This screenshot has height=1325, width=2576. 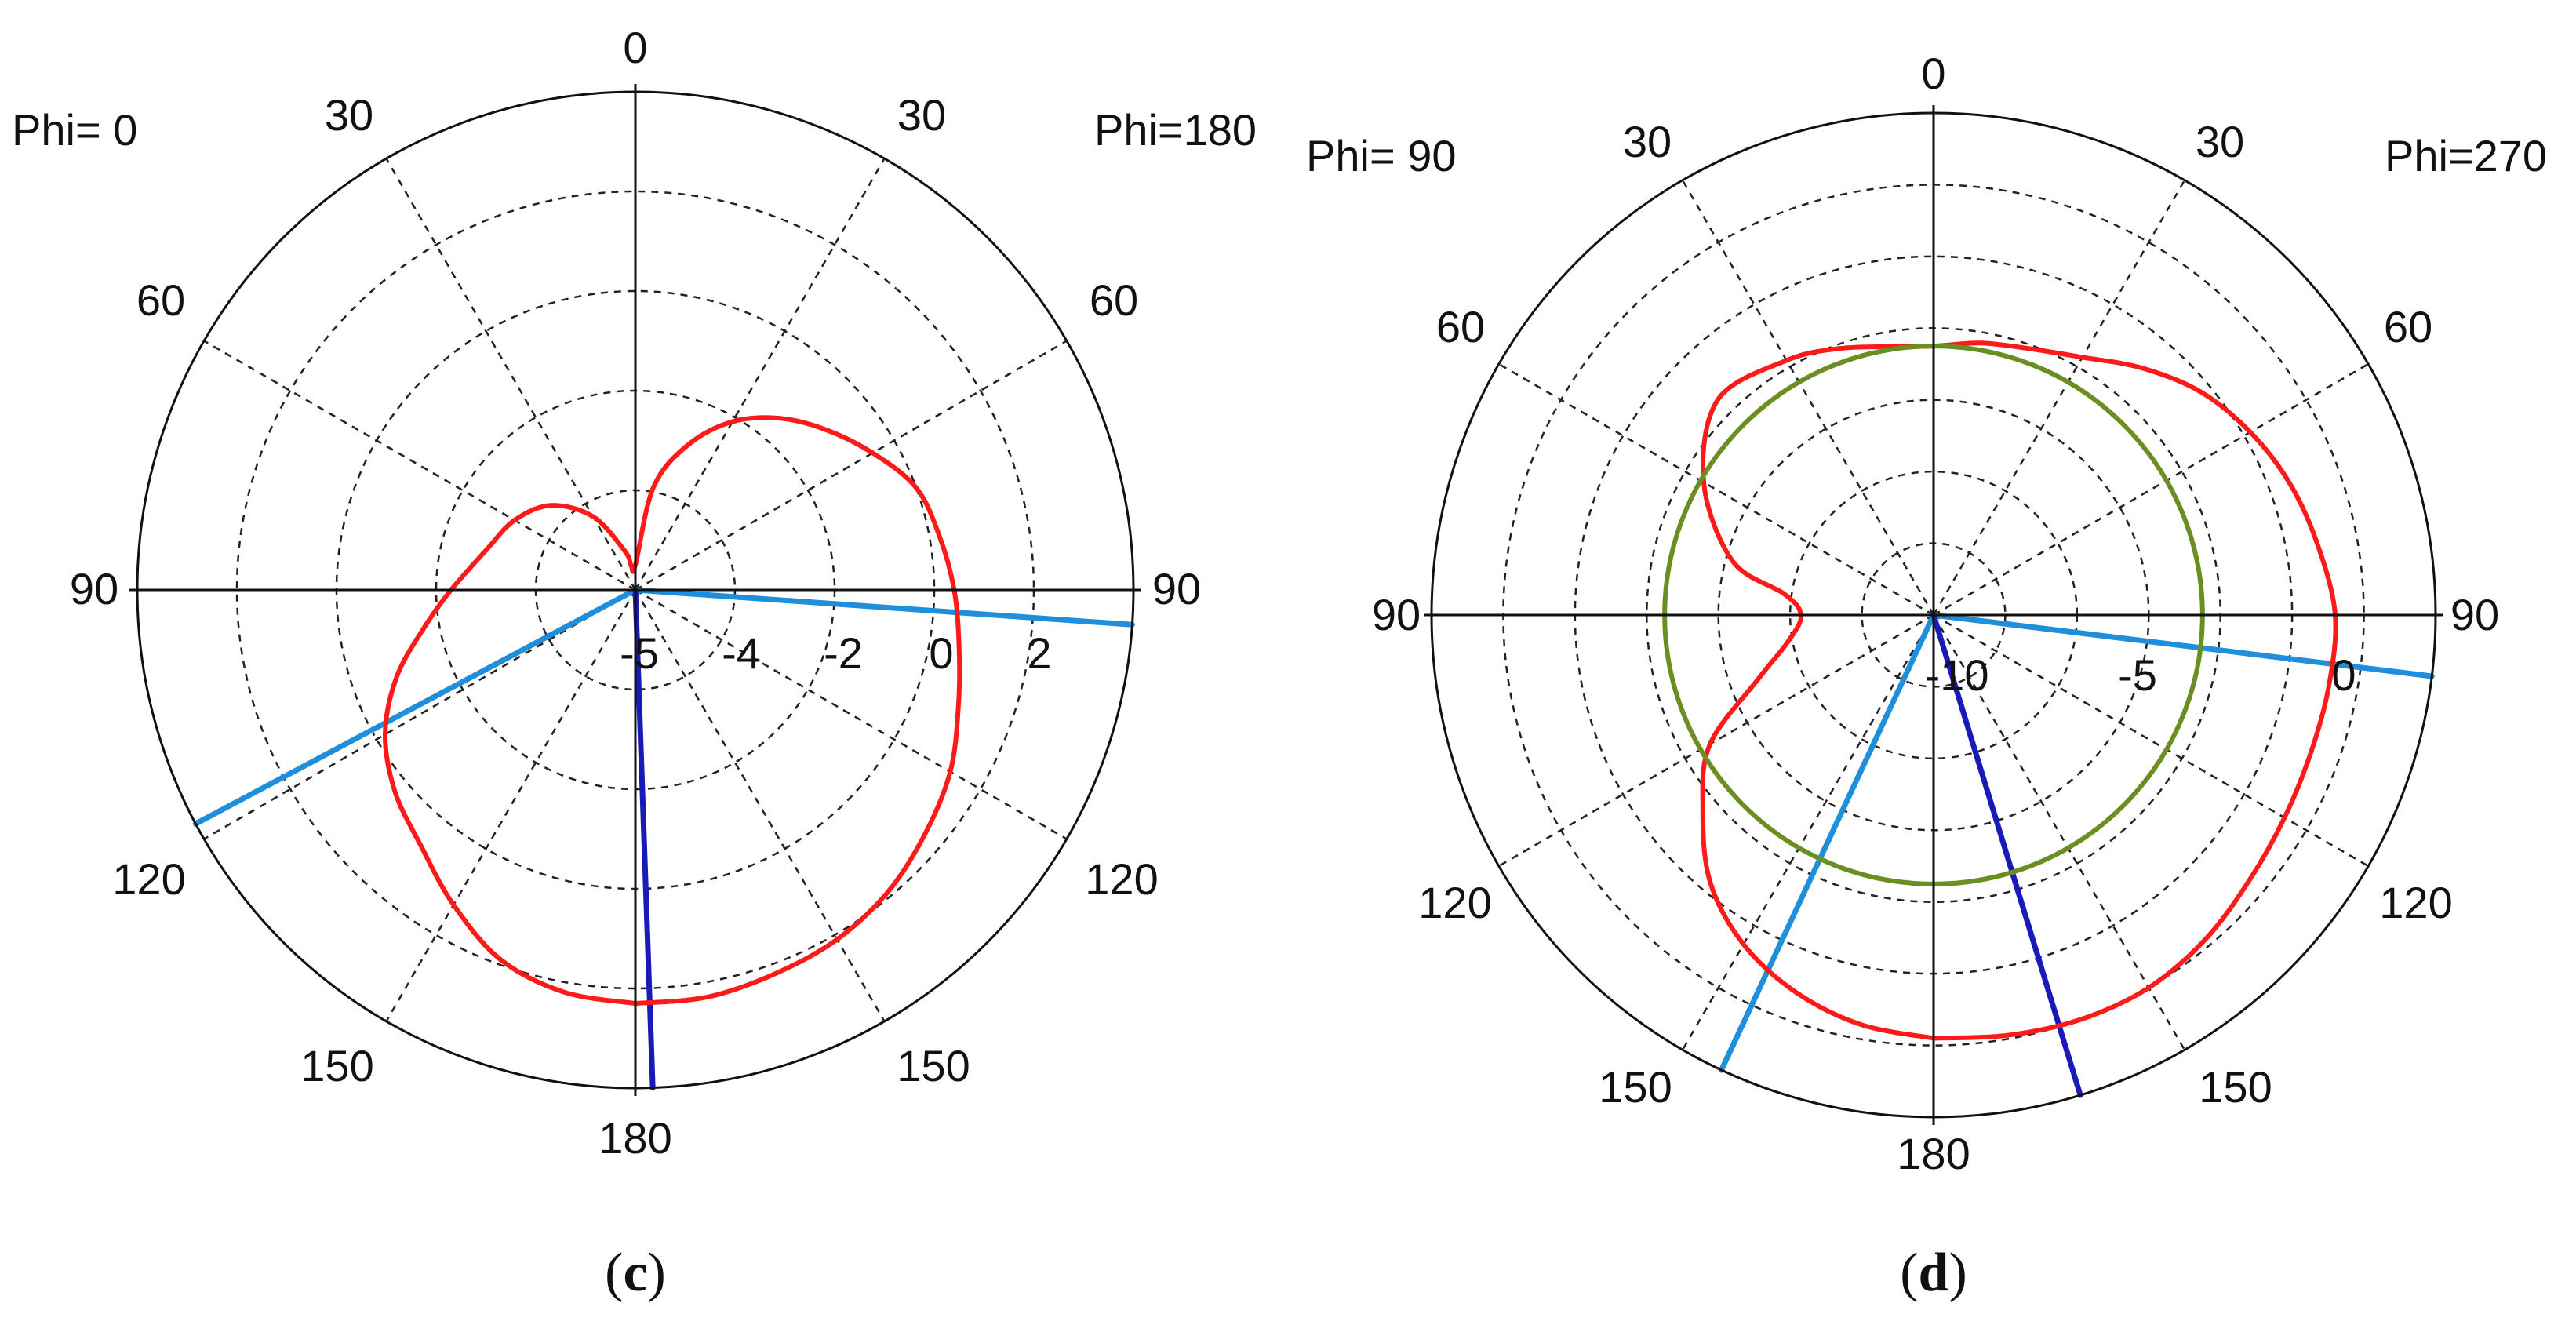 I want to click on panel-caption: (c), so click(x=635, y=1273).